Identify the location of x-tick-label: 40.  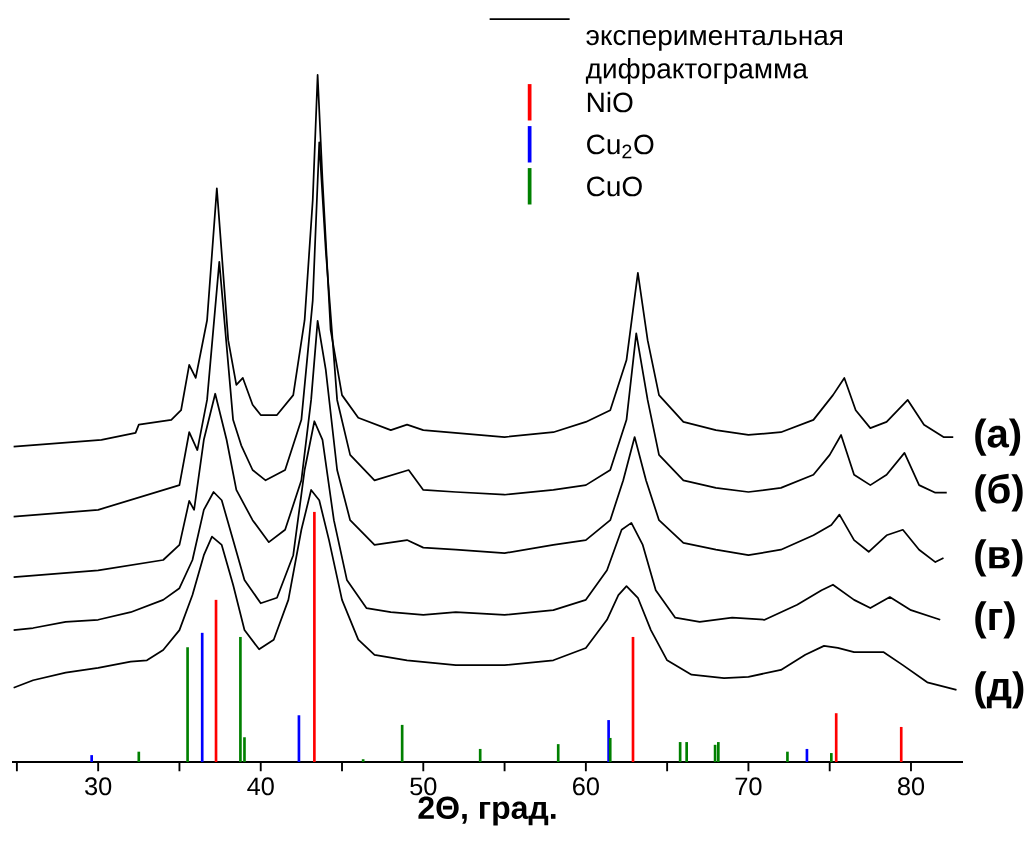
(260, 786).